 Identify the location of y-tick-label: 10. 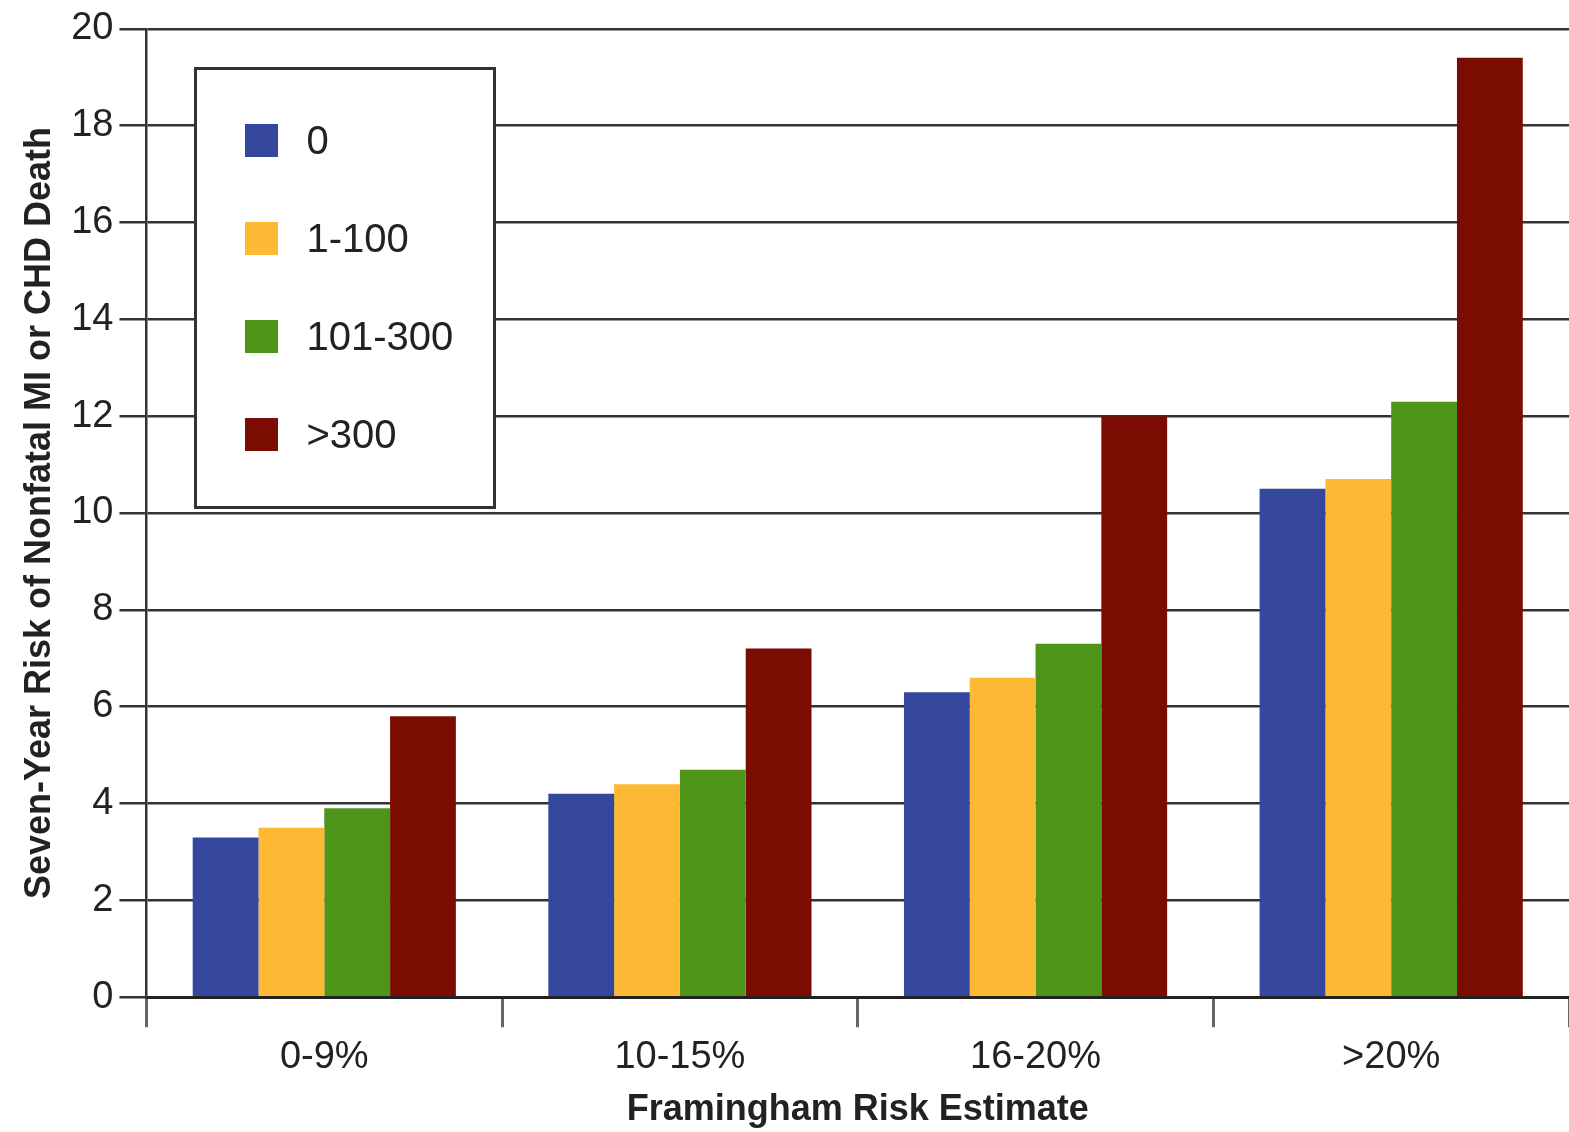
(92, 510).